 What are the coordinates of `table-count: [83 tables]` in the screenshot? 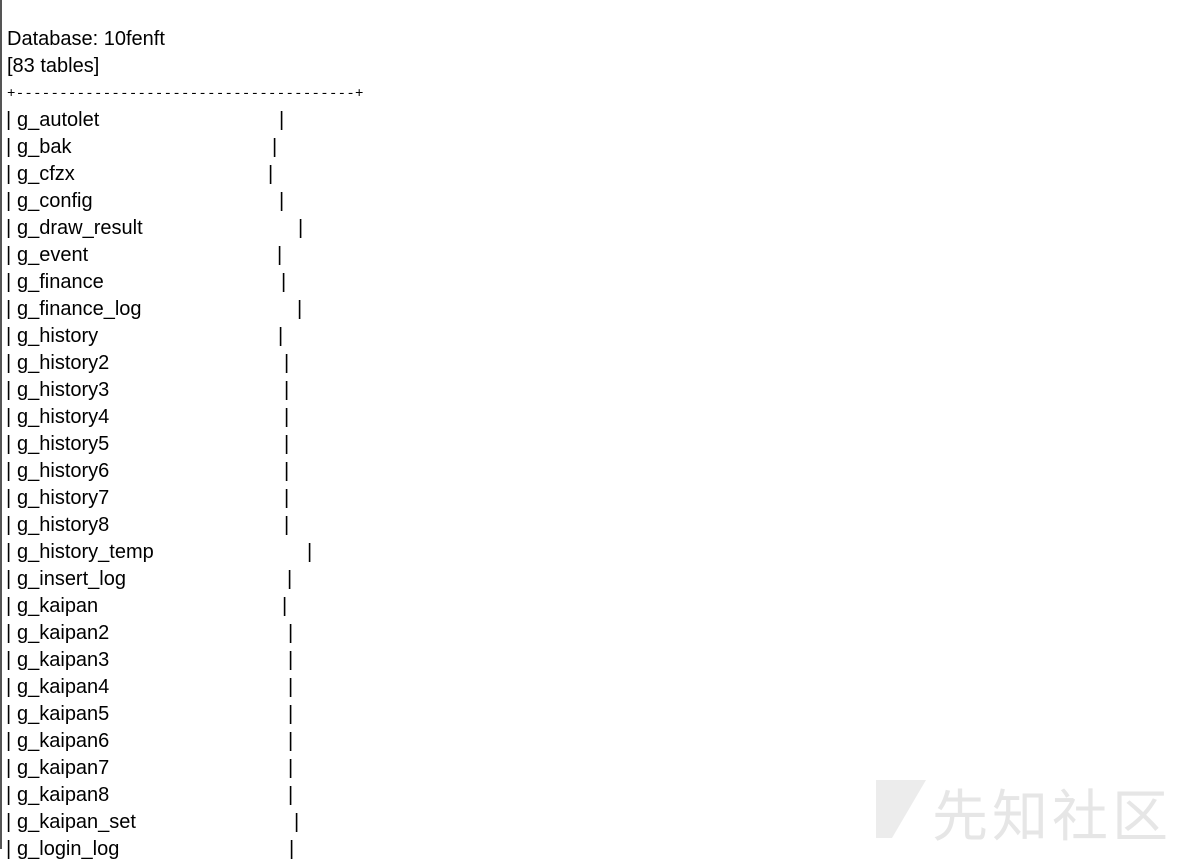 It's located at (53, 66).